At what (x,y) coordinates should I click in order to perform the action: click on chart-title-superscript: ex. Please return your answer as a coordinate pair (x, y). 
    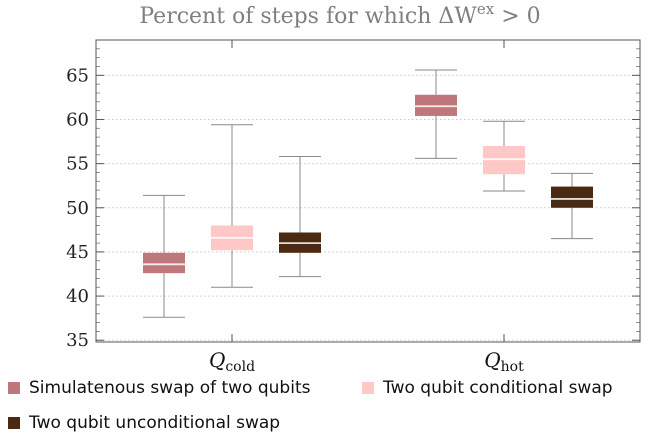
    Looking at the image, I should click on (486, 9).